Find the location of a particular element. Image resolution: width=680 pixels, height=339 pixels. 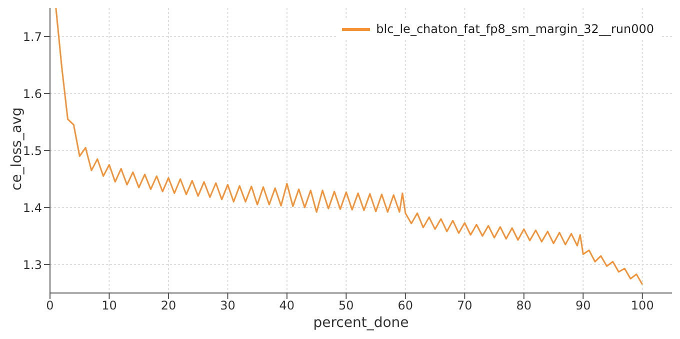

x-tick-label: 80 is located at coordinates (524, 305).